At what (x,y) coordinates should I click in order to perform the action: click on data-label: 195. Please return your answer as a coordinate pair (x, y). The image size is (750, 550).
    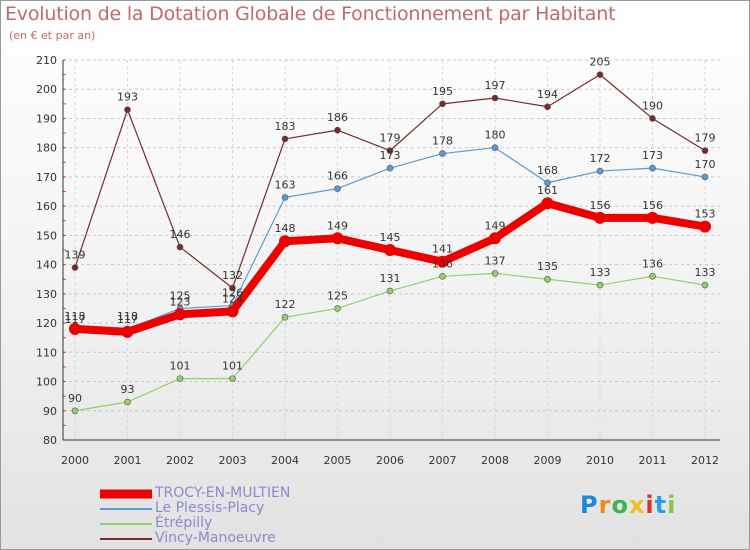
    Looking at the image, I should click on (442, 91).